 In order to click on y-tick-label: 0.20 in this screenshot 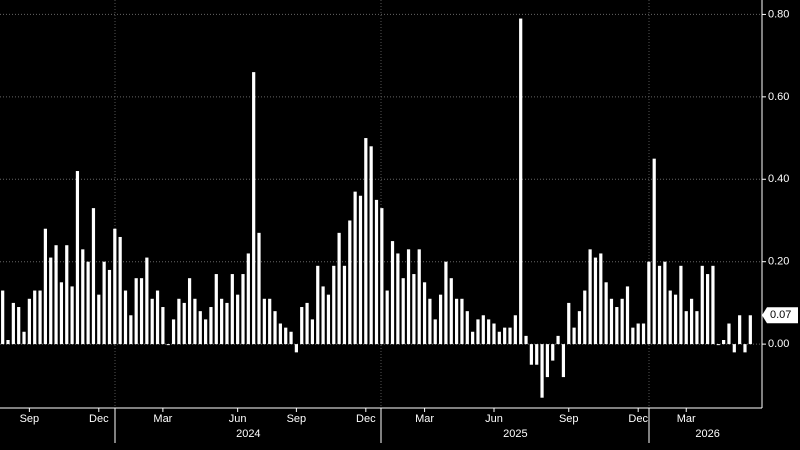, I will do `click(778, 262)`.